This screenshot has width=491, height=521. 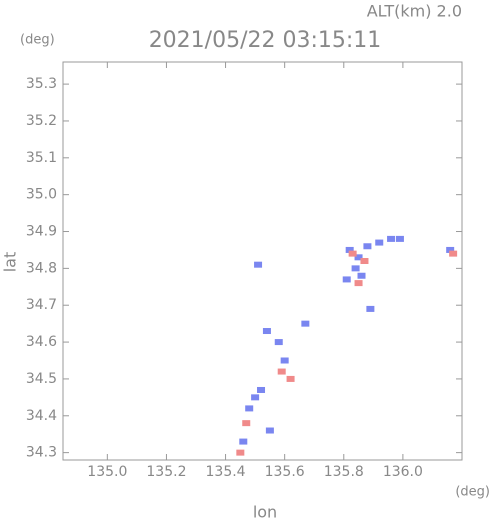 What do you see at coordinates (41, 158) in the screenshot?
I see `y-tick-label: 35.1` at bounding box center [41, 158].